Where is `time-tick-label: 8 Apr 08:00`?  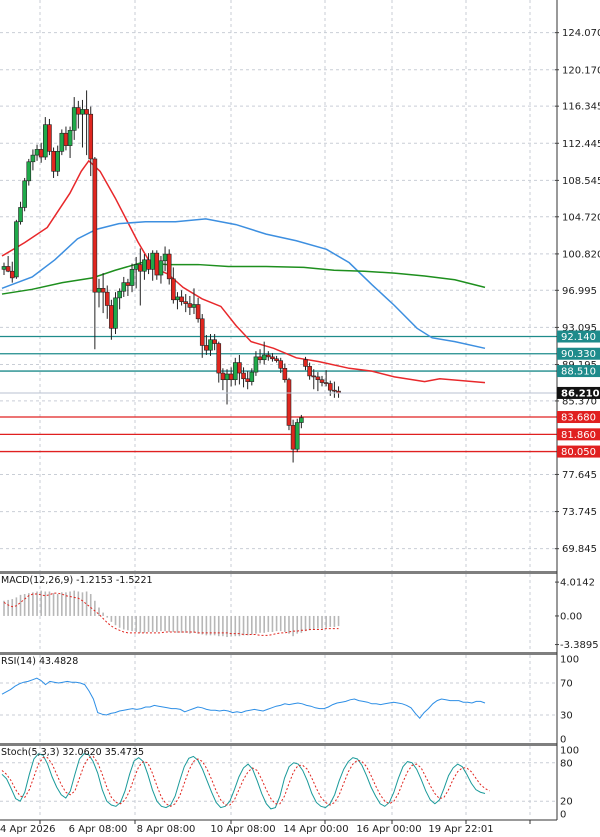 time-tick-label: 8 Apr 08:00 is located at coordinates (166, 829).